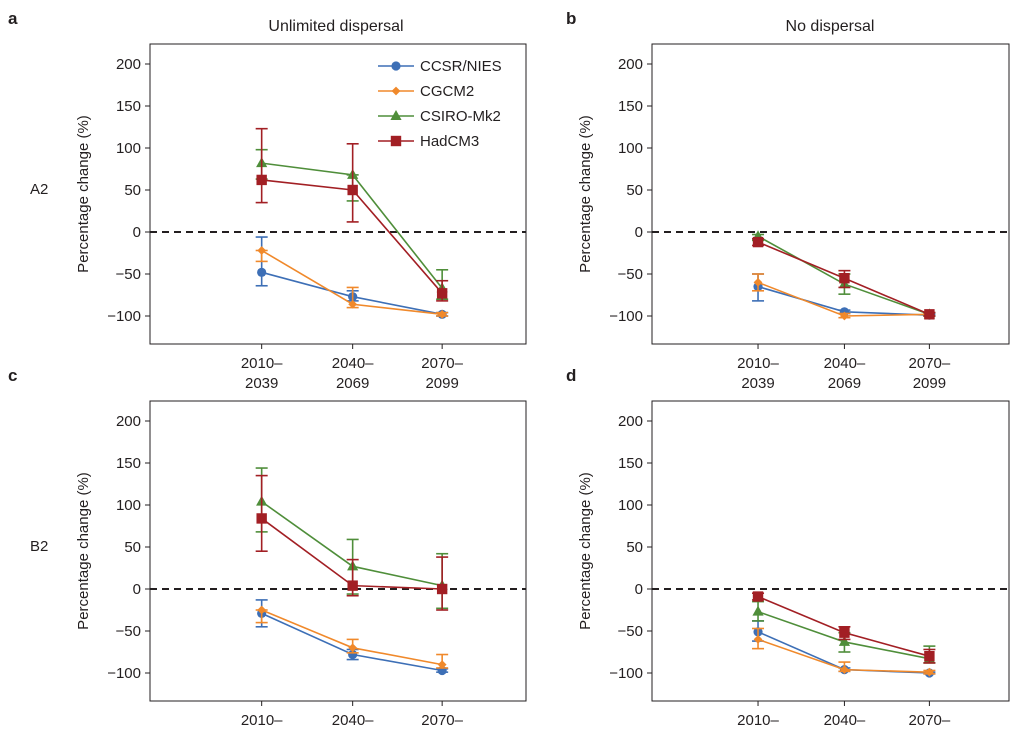 The image size is (1014, 734). I want to click on legend-marker-csiro-mk2, so click(396, 115).